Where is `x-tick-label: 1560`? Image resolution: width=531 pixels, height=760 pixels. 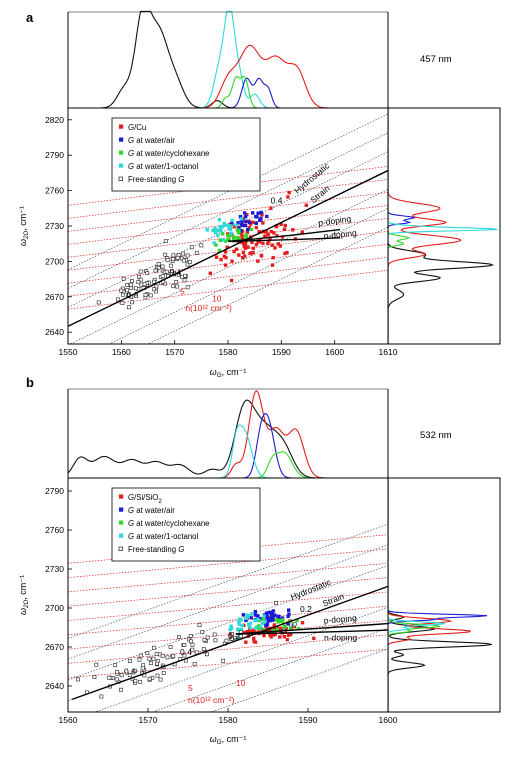 x-tick-label: 1560 is located at coordinates (121, 352).